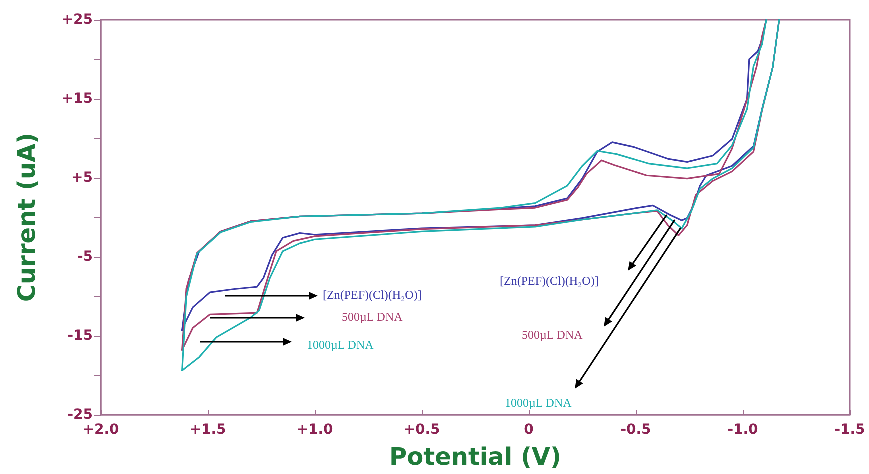 This screenshot has width=869, height=474. I want to click on x-tick-label: +1.5, so click(208, 430).